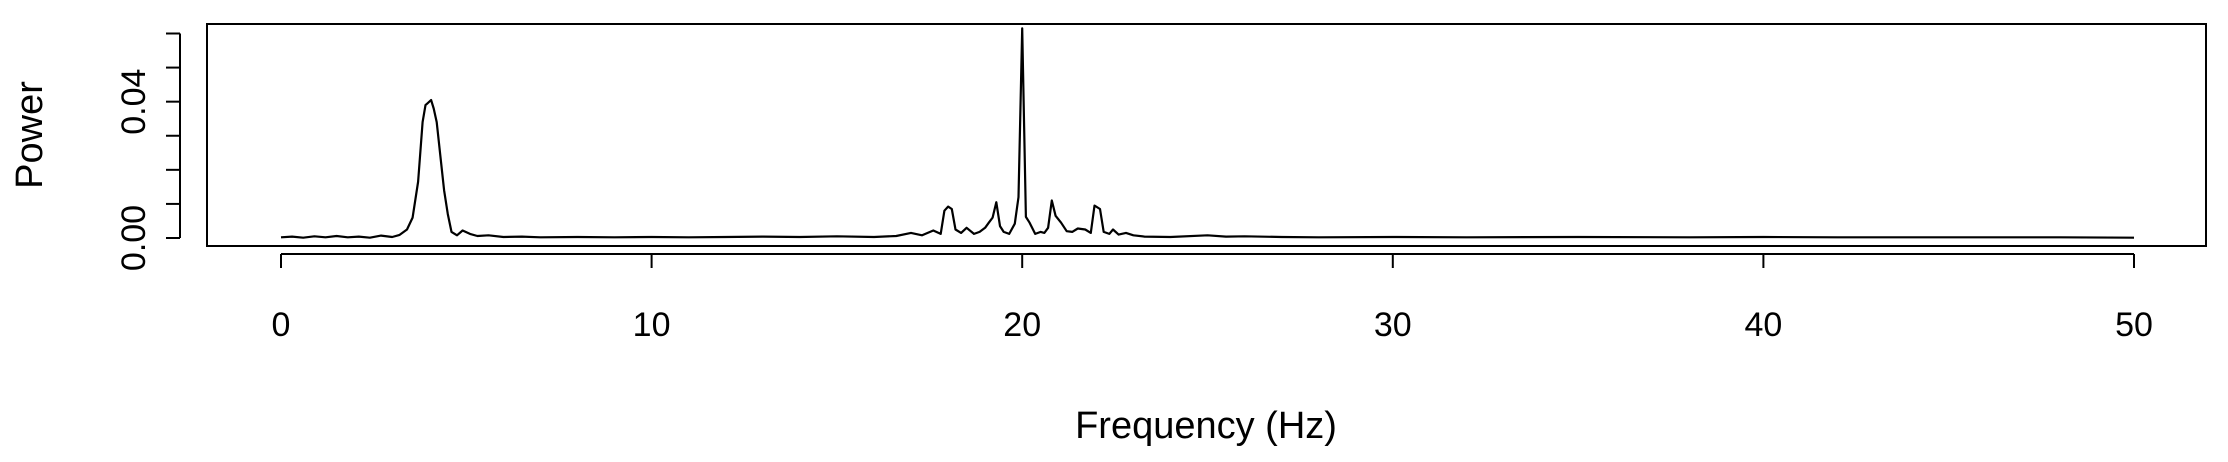  I want to click on y-tick-label: 0.00, so click(134, 238).